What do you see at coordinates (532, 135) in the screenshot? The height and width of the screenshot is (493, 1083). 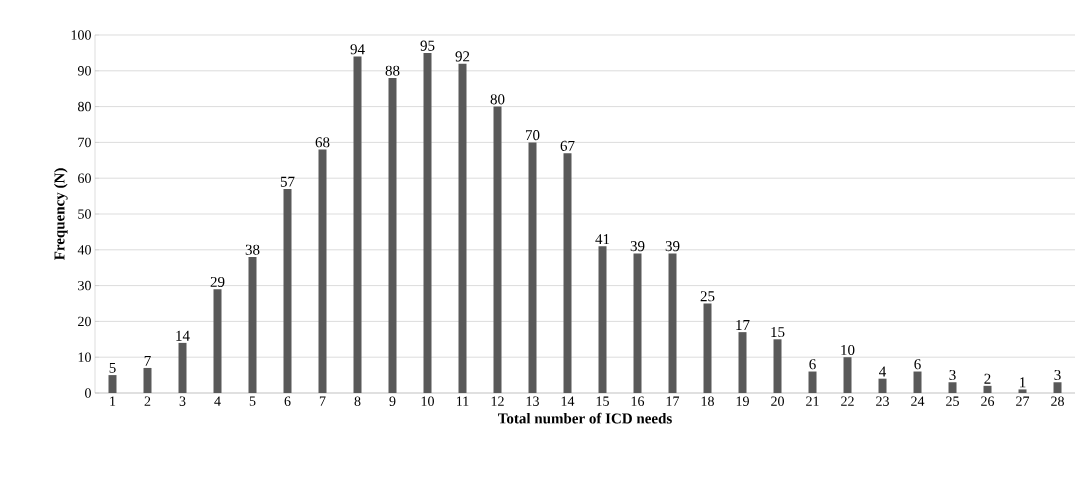 I see `data-label: 70` at bounding box center [532, 135].